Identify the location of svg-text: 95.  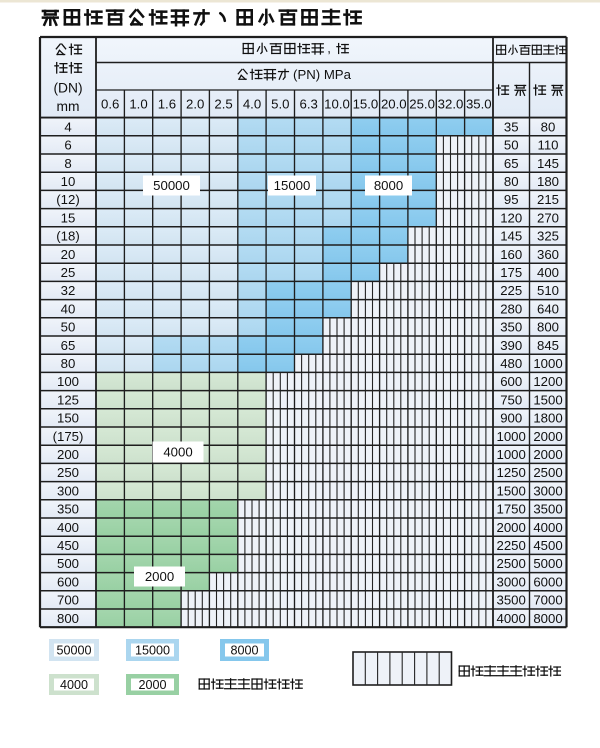
(511, 199).